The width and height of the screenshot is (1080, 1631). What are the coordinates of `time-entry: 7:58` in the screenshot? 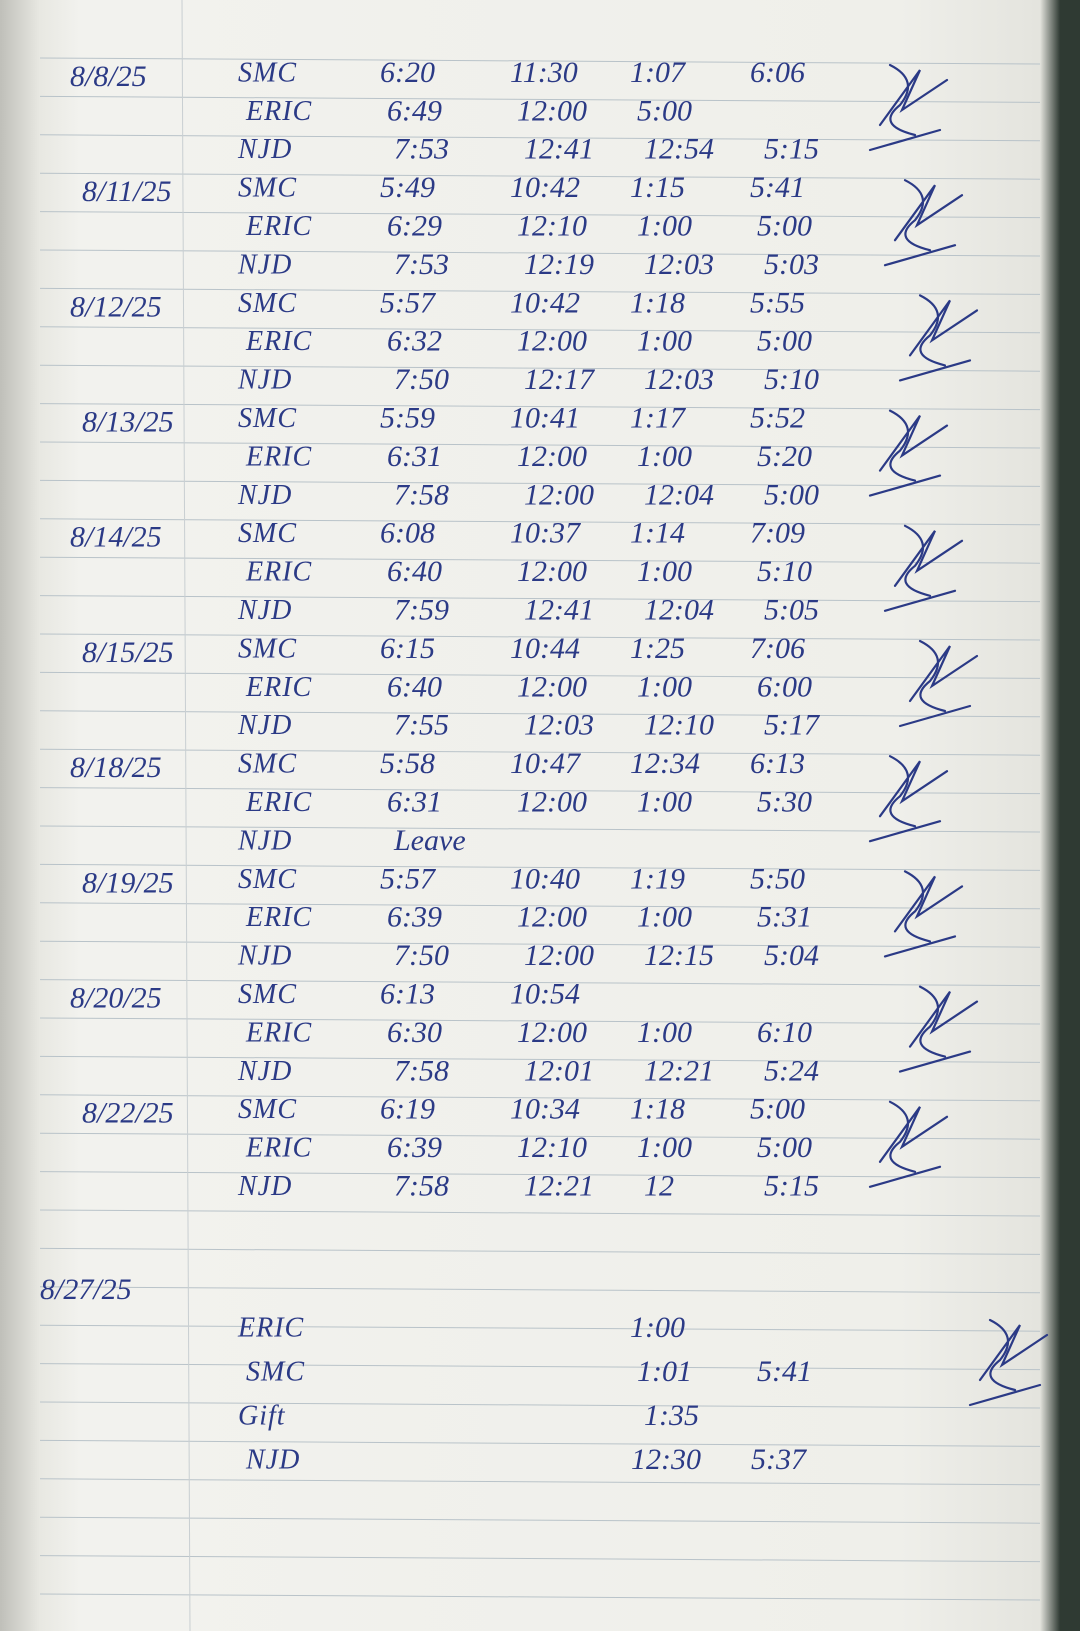 It's located at (421, 1070).